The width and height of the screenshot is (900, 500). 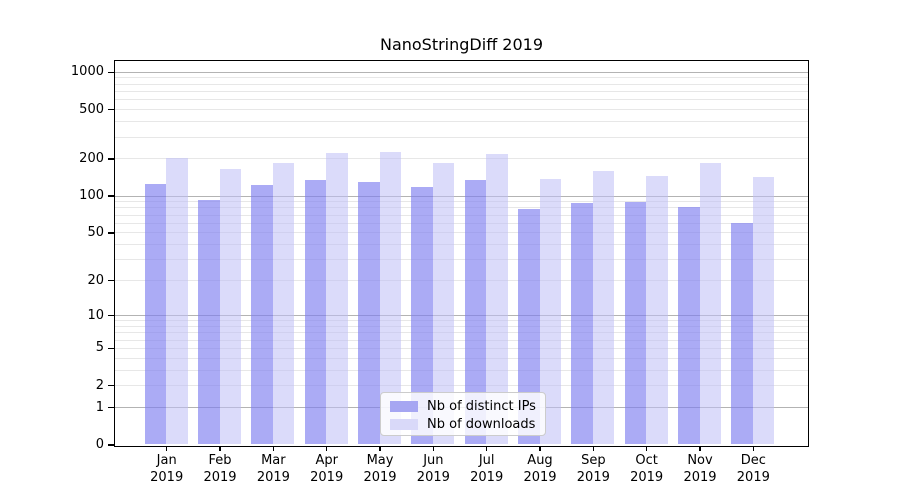 I want to click on y-tick-label-20: 20, so click(x=95, y=280).